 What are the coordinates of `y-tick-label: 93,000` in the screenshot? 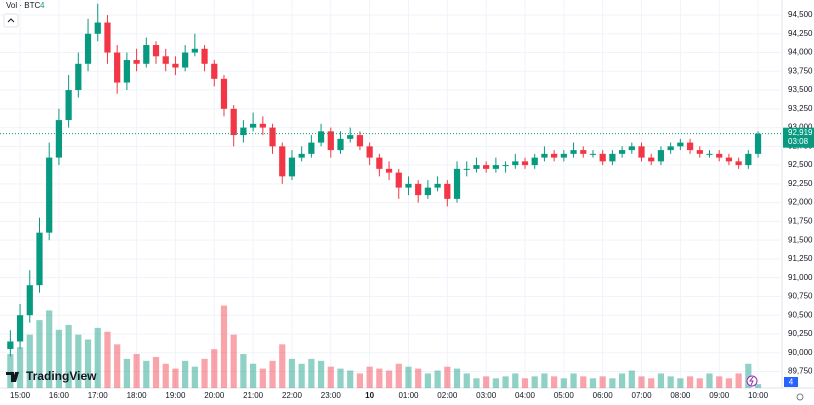 It's located at (800, 127).